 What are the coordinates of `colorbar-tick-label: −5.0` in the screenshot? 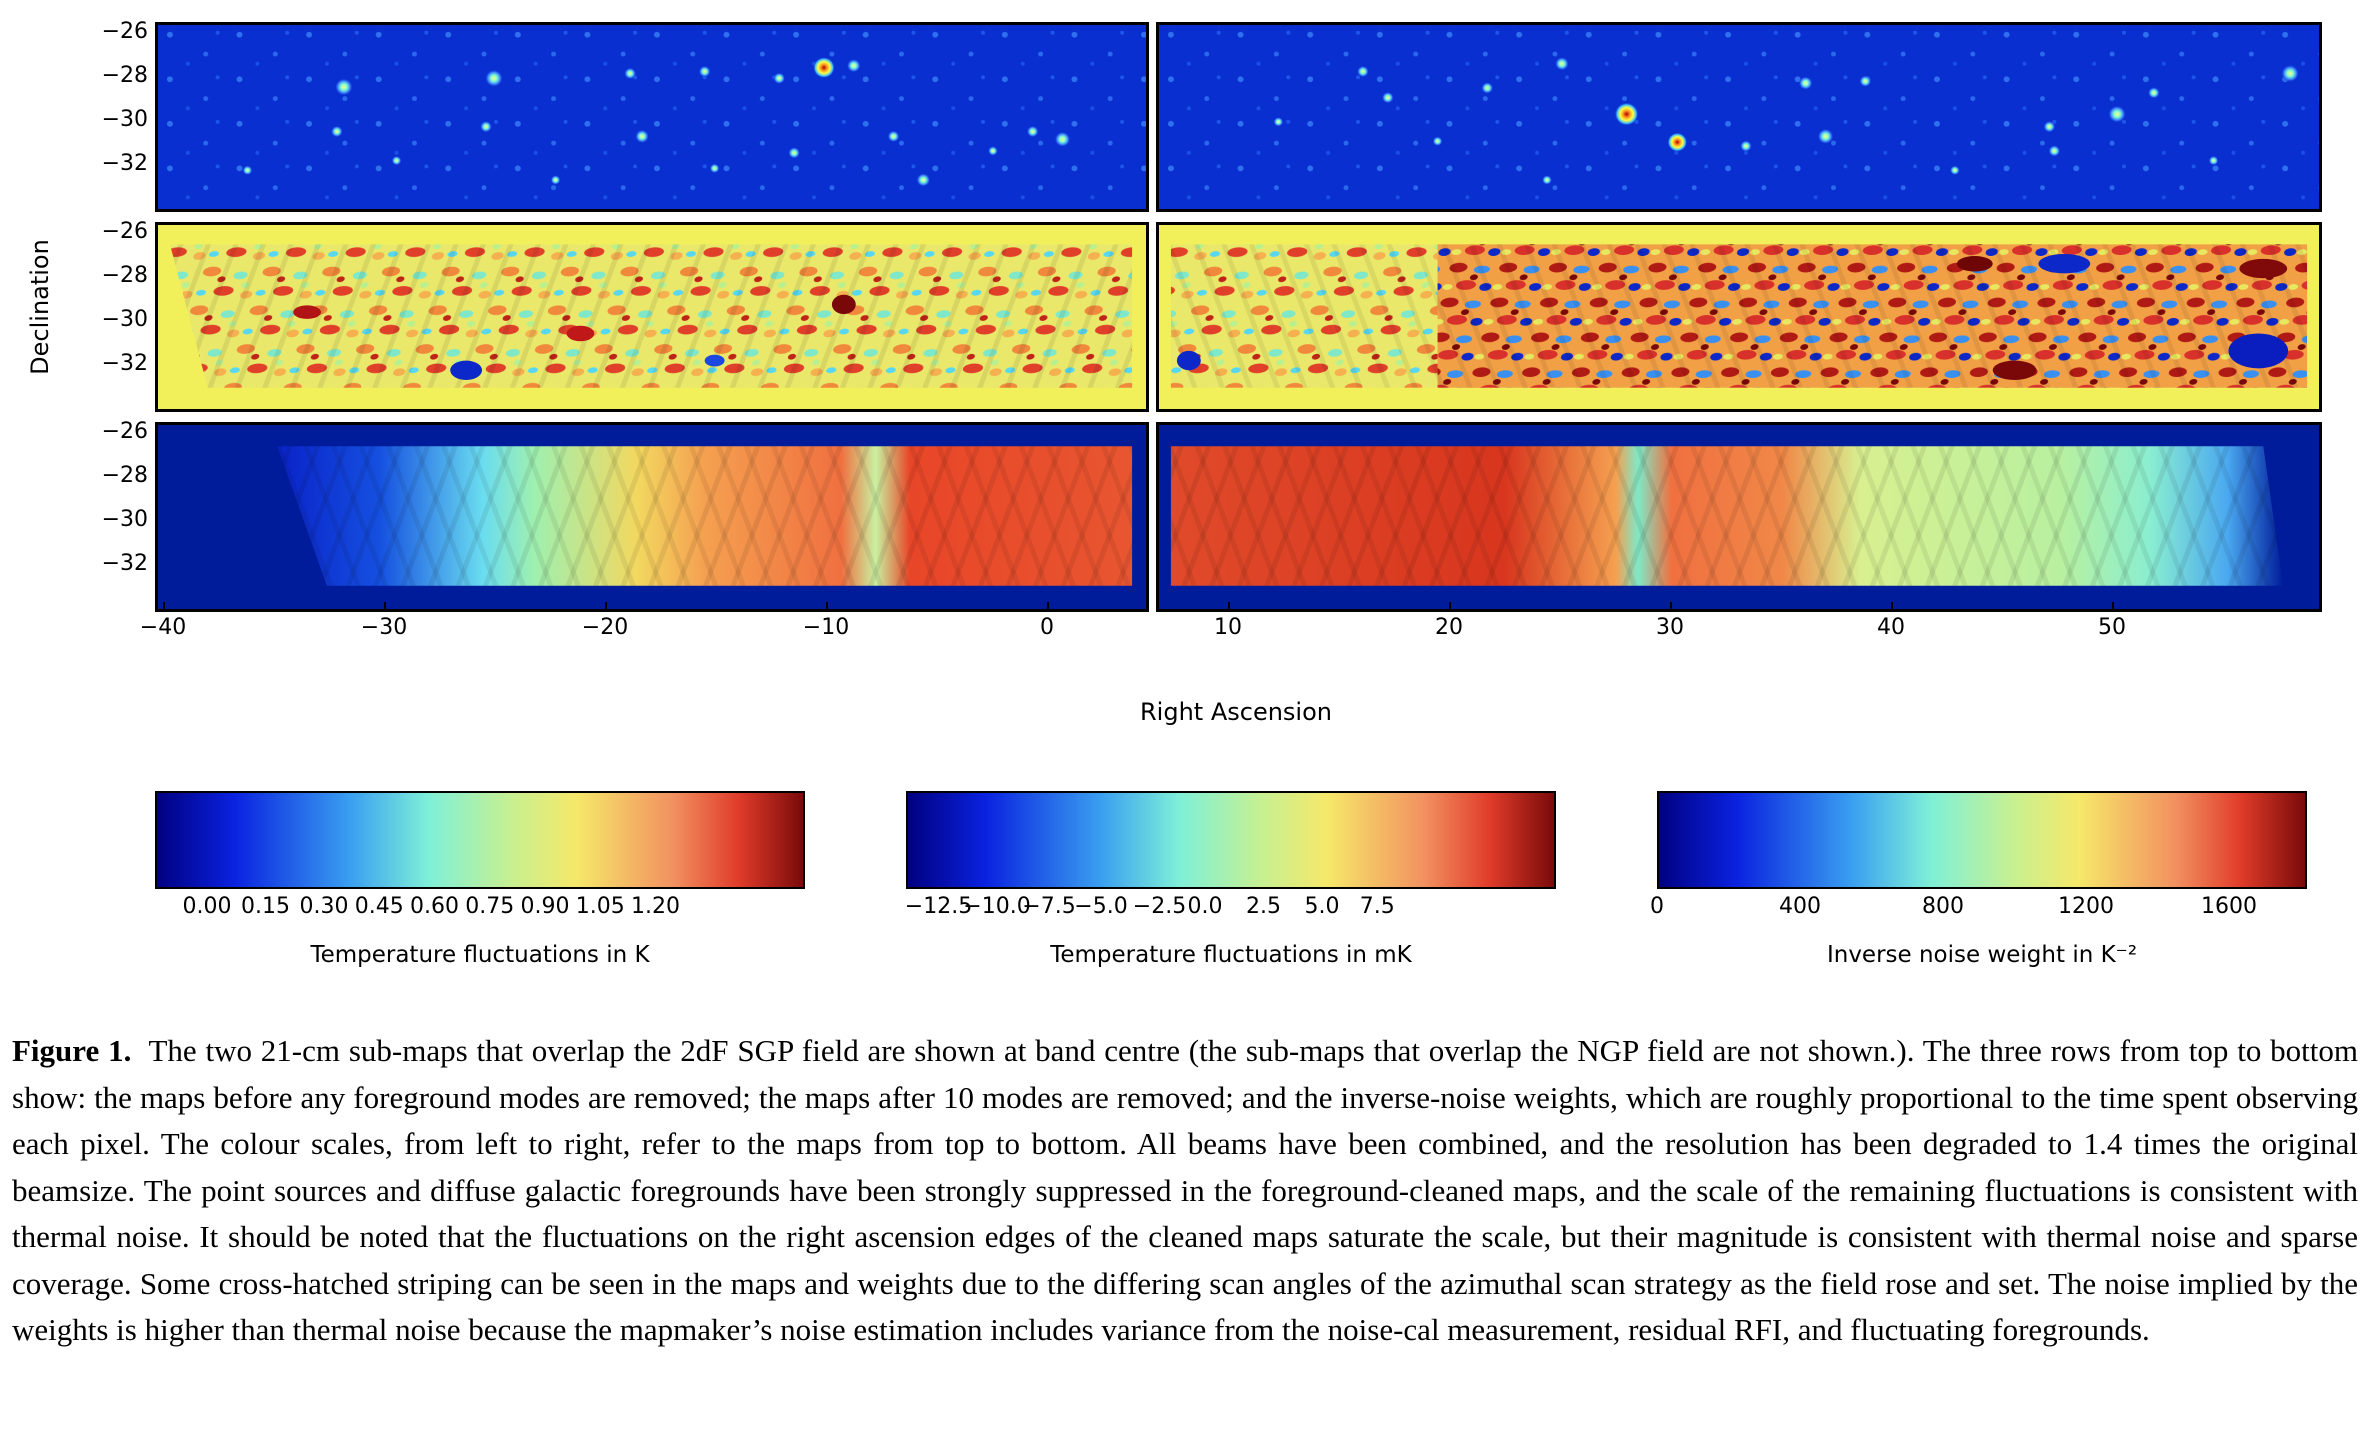 It's located at (1101, 906).